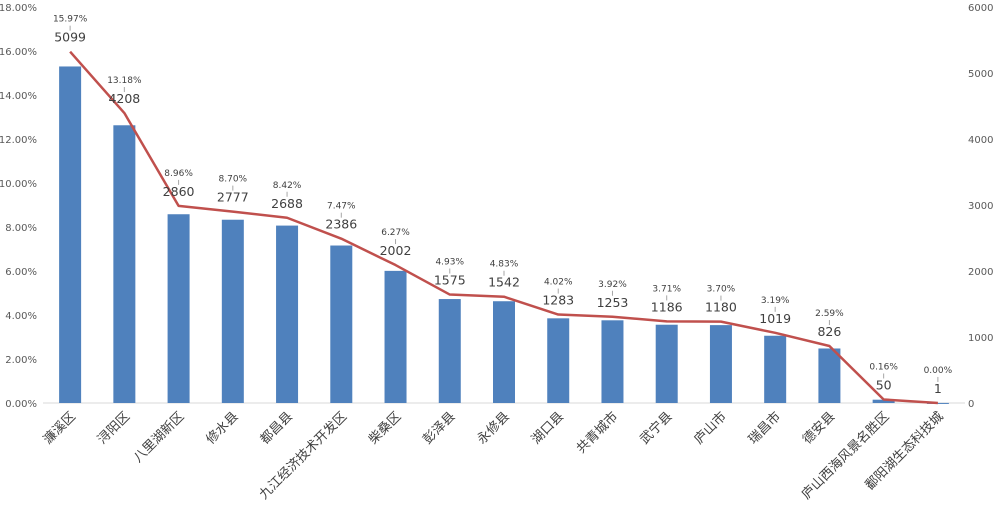 This screenshot has height=522, width=996. Describe the element at coordinates (775, 301) in the screenshot. I see `percent-label: 3.19%` at that location.